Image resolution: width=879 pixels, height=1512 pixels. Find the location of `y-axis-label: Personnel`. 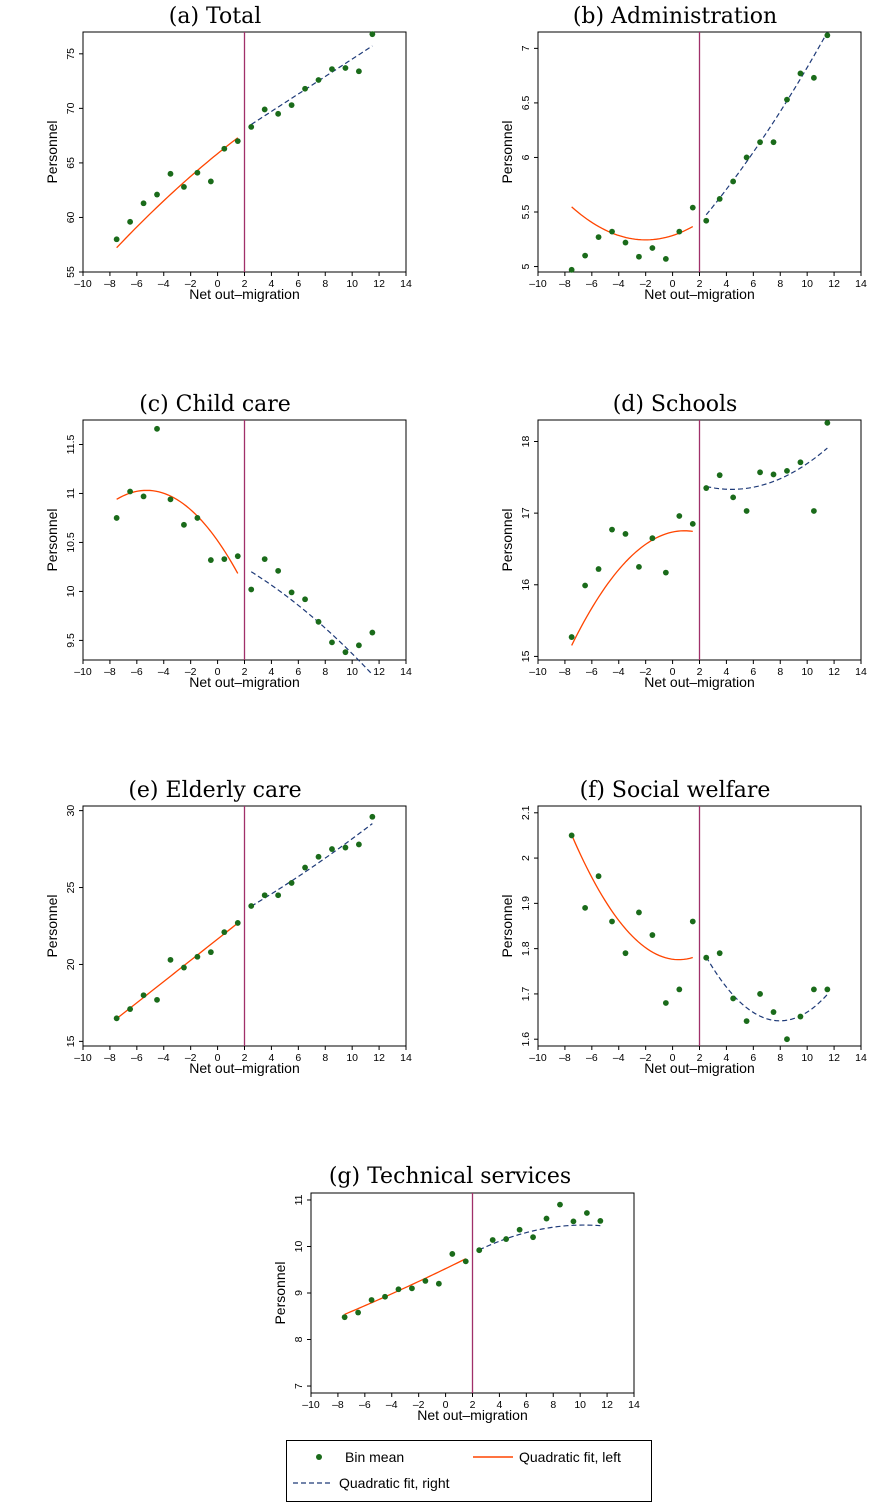

y-axis-label: Personnel is located at coordinates (280, 1292).